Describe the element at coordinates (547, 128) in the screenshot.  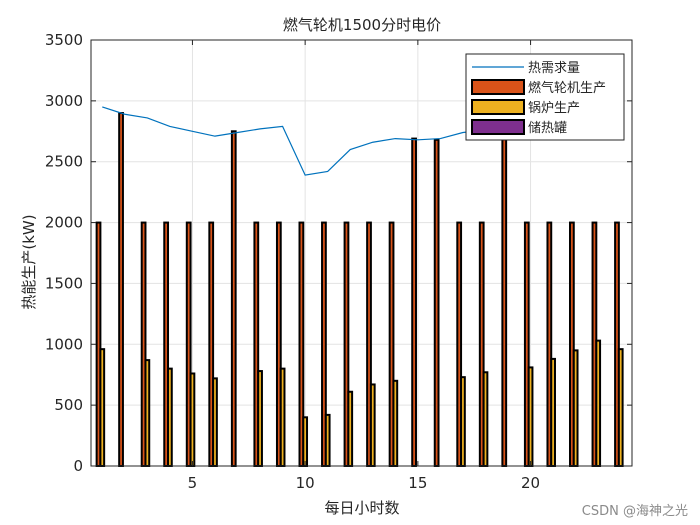
I see `legend-label: 储热罐` at that location.